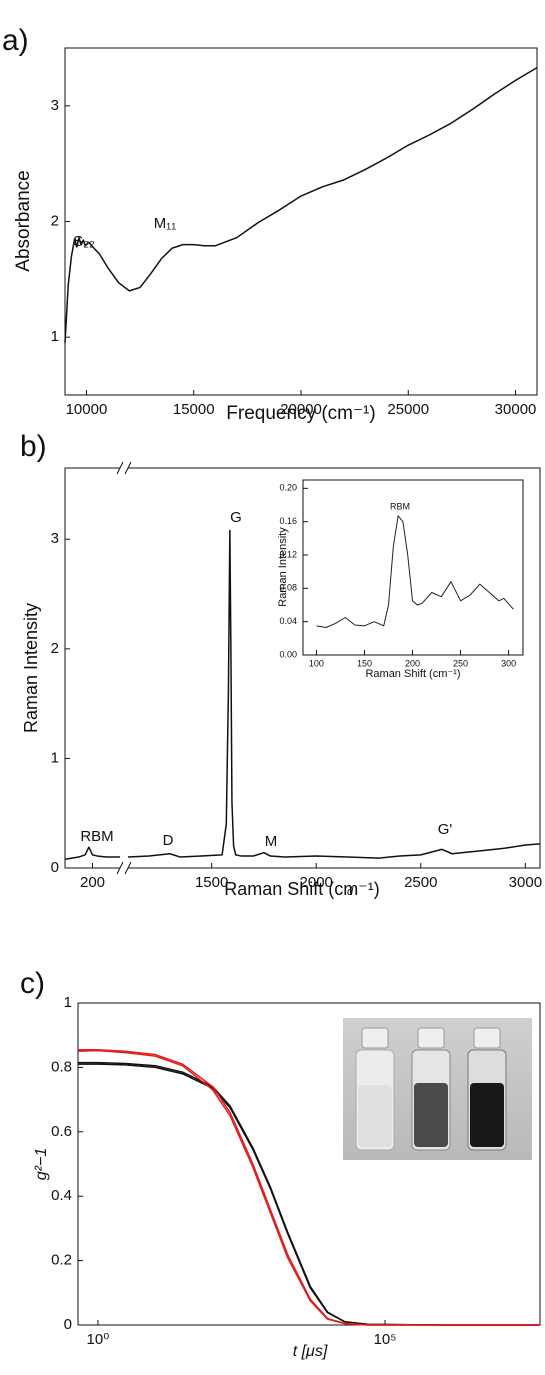 The height and width of the screenshot is (1375, 545). What do you see at coordinates (61, 1195) in the screenshot?
I see `y-tick-label: 0.4` at bounding box center [61, 1195].